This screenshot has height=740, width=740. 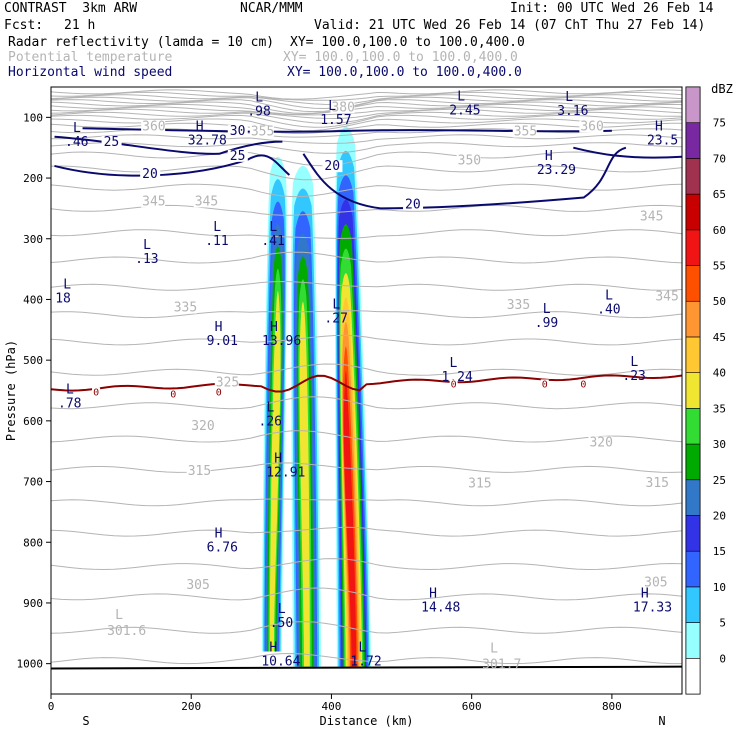 I want to click on y-tick-label-4: 500, so click(x=33, y=360).